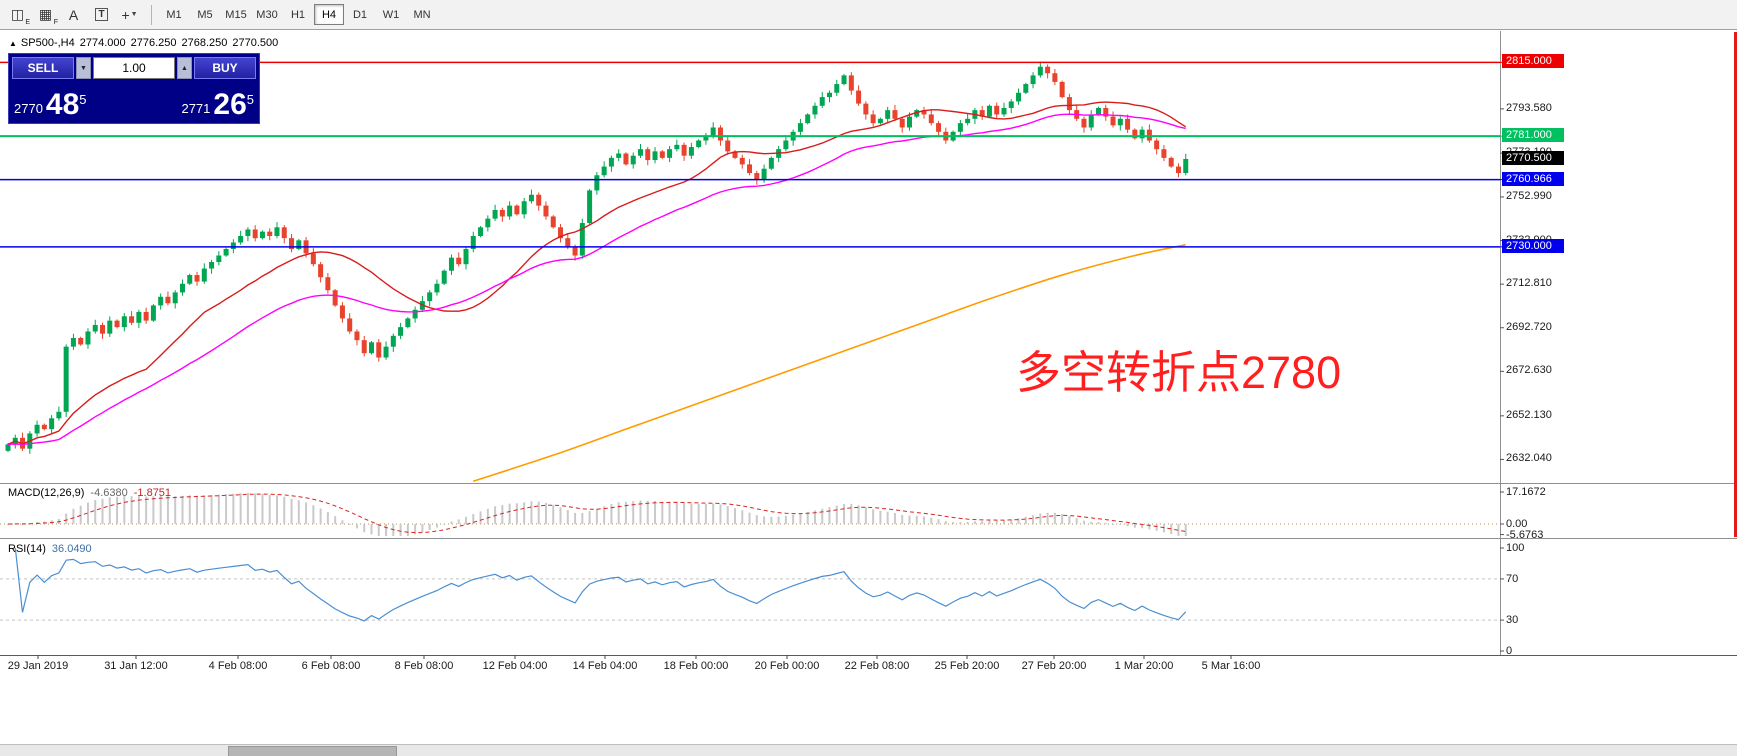 The width and height of the screenshot is (1737, 756). I want to click on macd-panel, so click(750, 514).